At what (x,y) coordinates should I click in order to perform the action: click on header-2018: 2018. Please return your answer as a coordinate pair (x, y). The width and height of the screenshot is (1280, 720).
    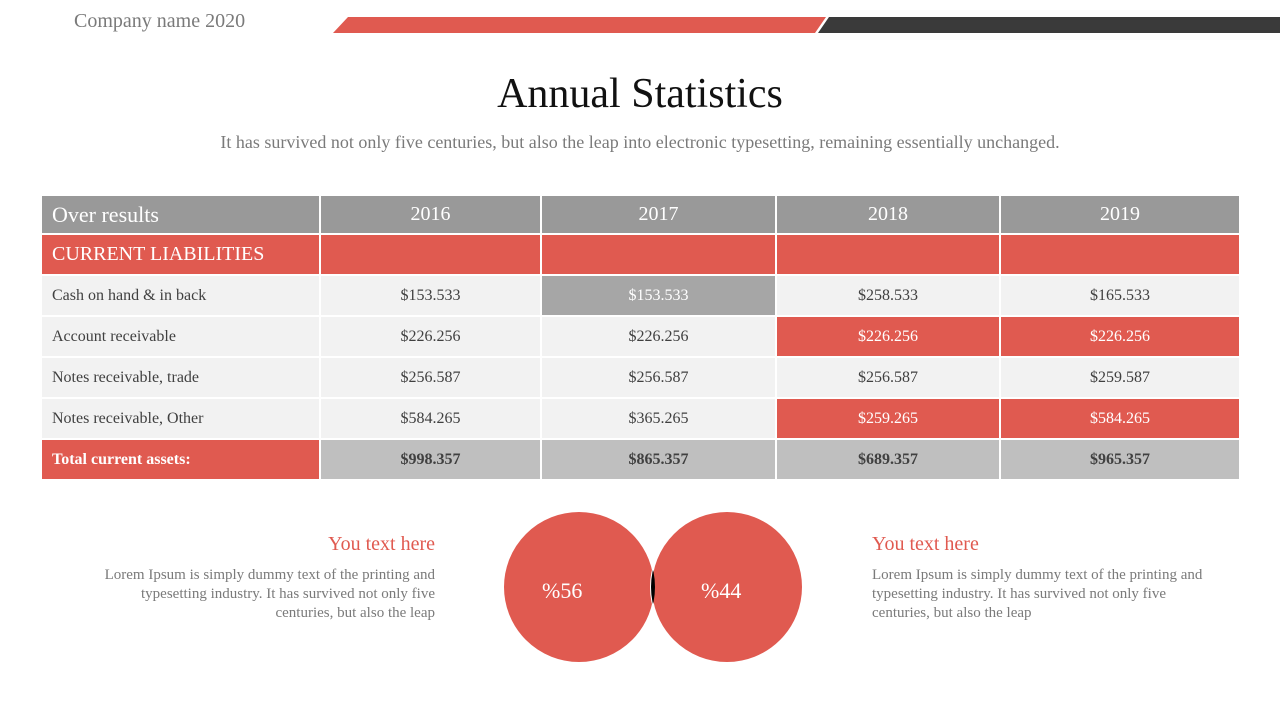
    Looking at the image, I should click on (888, 214).